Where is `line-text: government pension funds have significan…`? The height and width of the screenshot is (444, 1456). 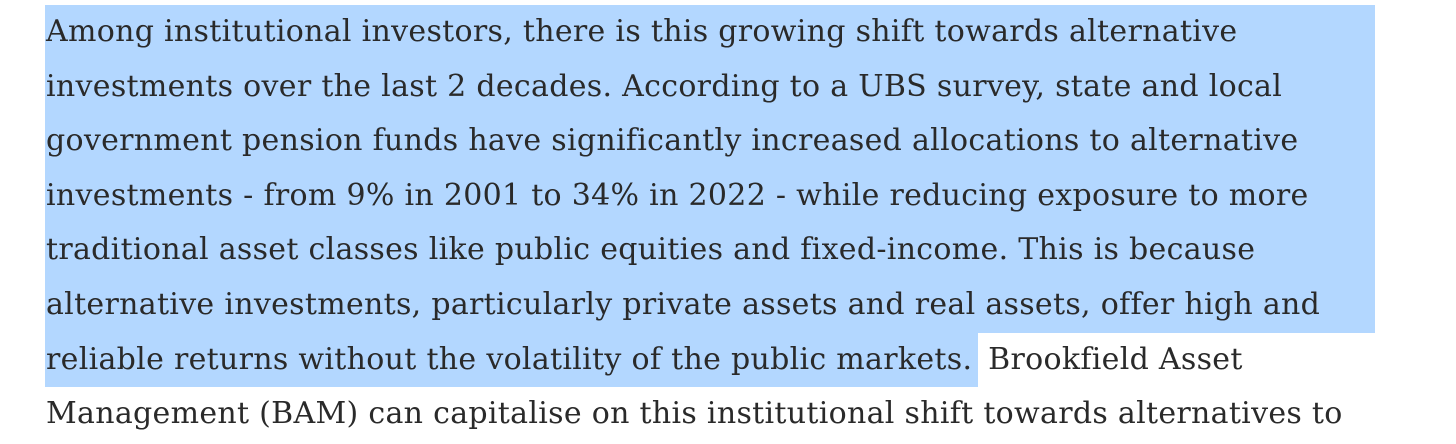 line-text: government pension funds have significan… is located at coordinates (672, 141).